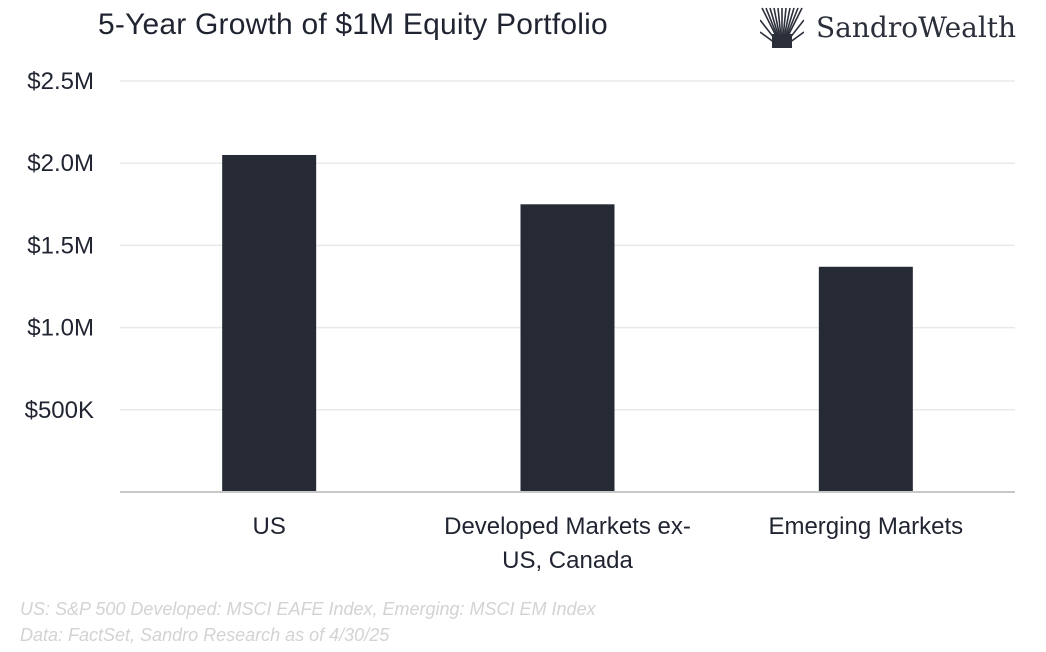  I want to click on x-tick-label: Developed Markets ex-US, Canada, so click(567, 543).